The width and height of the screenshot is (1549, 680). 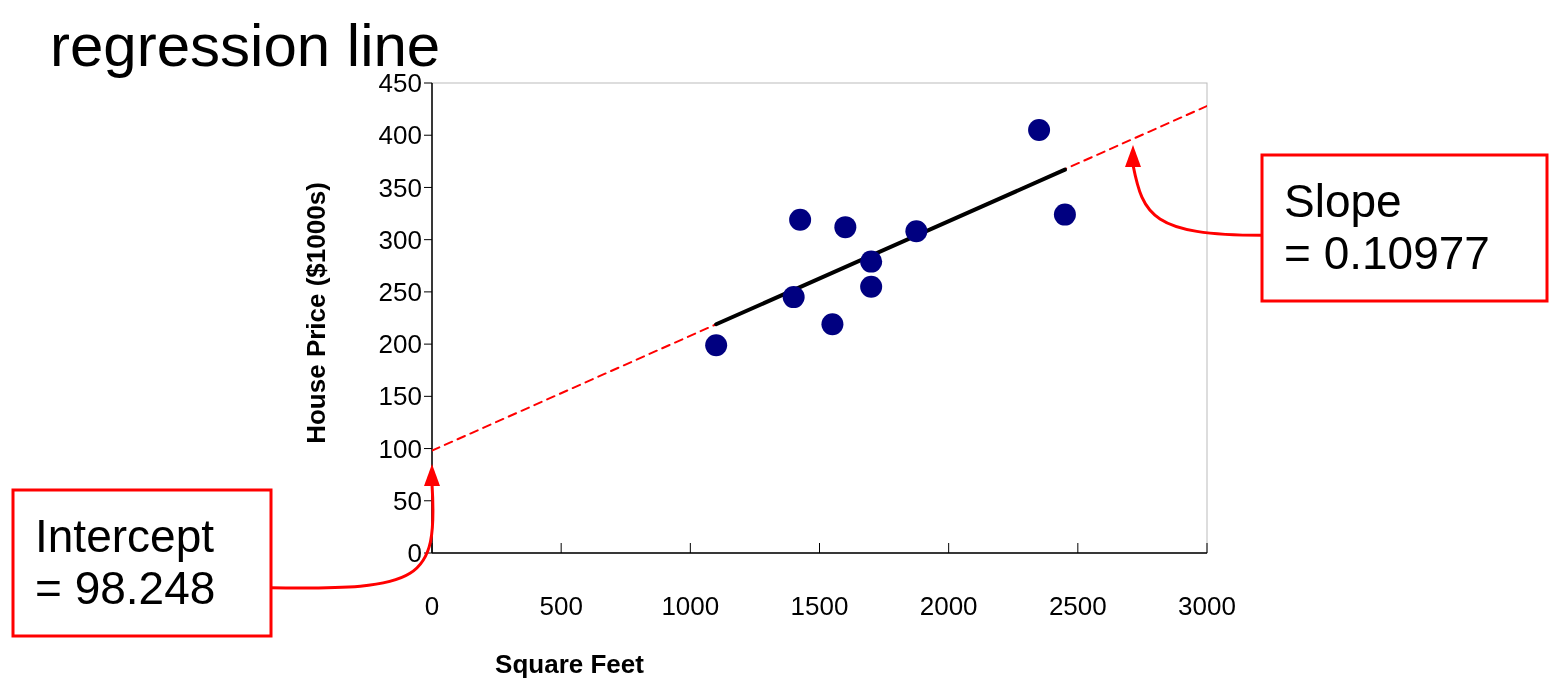 What do you see at coordinates (690, 606) in the screenshot?
I see `x-tick-label: 1000` at bounding box center [690, 606].